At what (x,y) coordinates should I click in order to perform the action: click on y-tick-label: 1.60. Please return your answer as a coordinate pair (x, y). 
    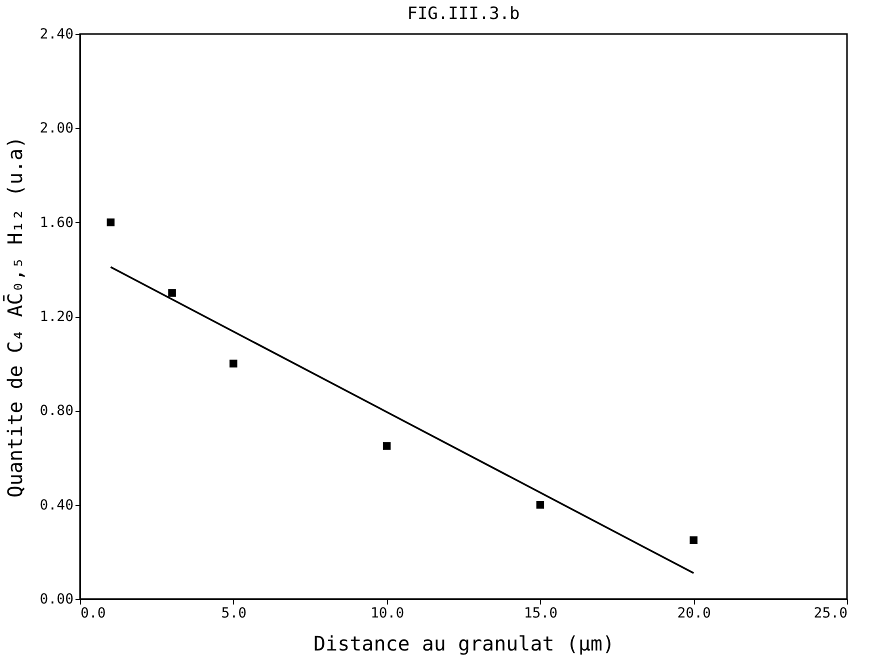
    Looking at the image, I should click on (57, 222).